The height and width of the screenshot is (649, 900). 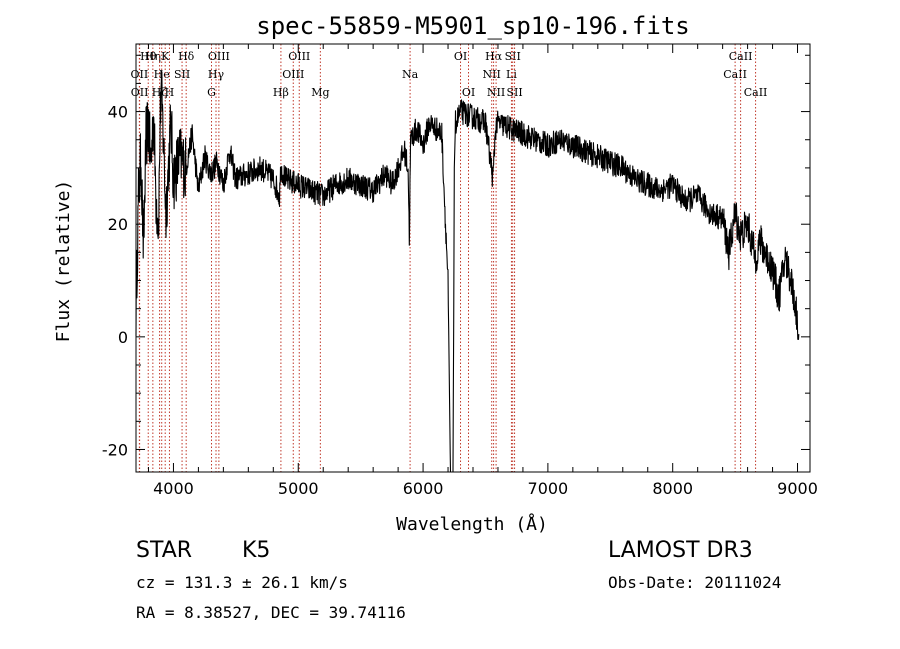 What do you see at coordinates (140, 92) in the screenshot?
I see `line-label-1: OII` at bounding box center [140, 92].